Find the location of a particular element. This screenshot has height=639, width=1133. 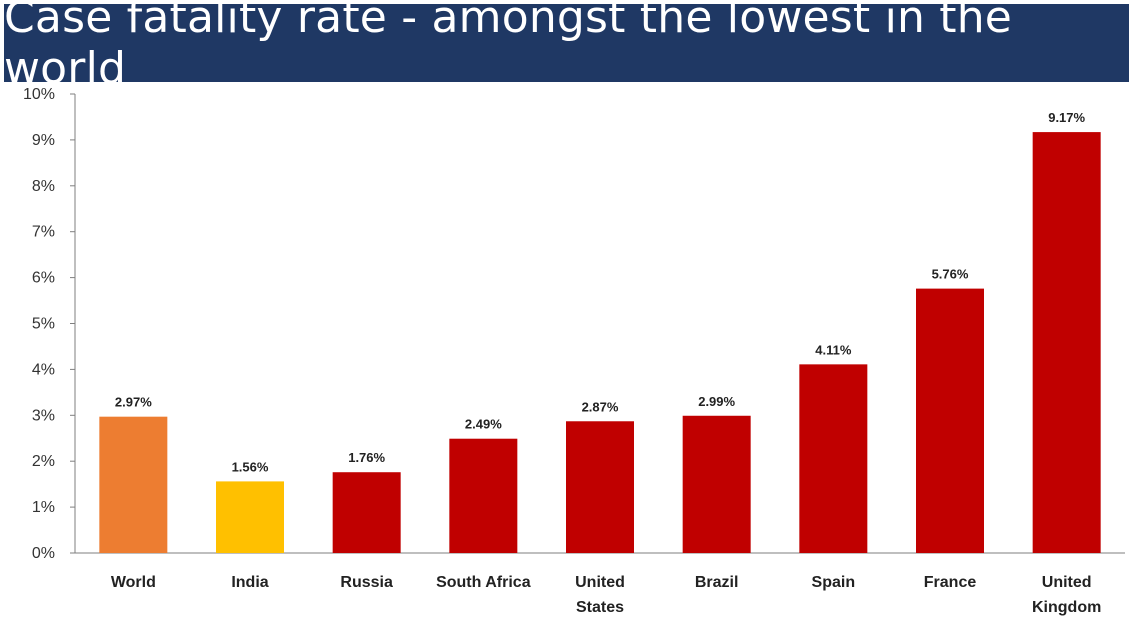

y-tick-label: 2% is located at coordinates (43, 461).